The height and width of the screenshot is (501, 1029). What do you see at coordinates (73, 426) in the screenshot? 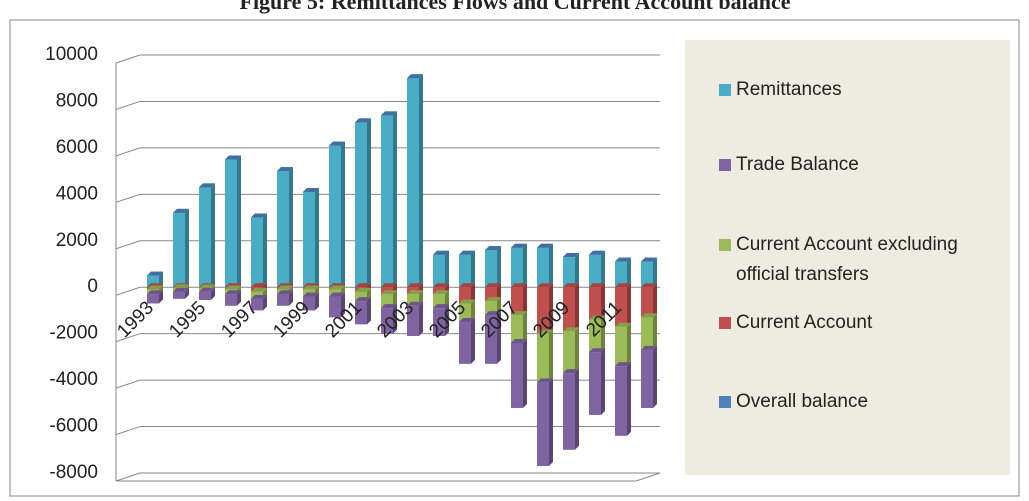
I see `y-tick-label: -6000` at bounding box center [73, 426].